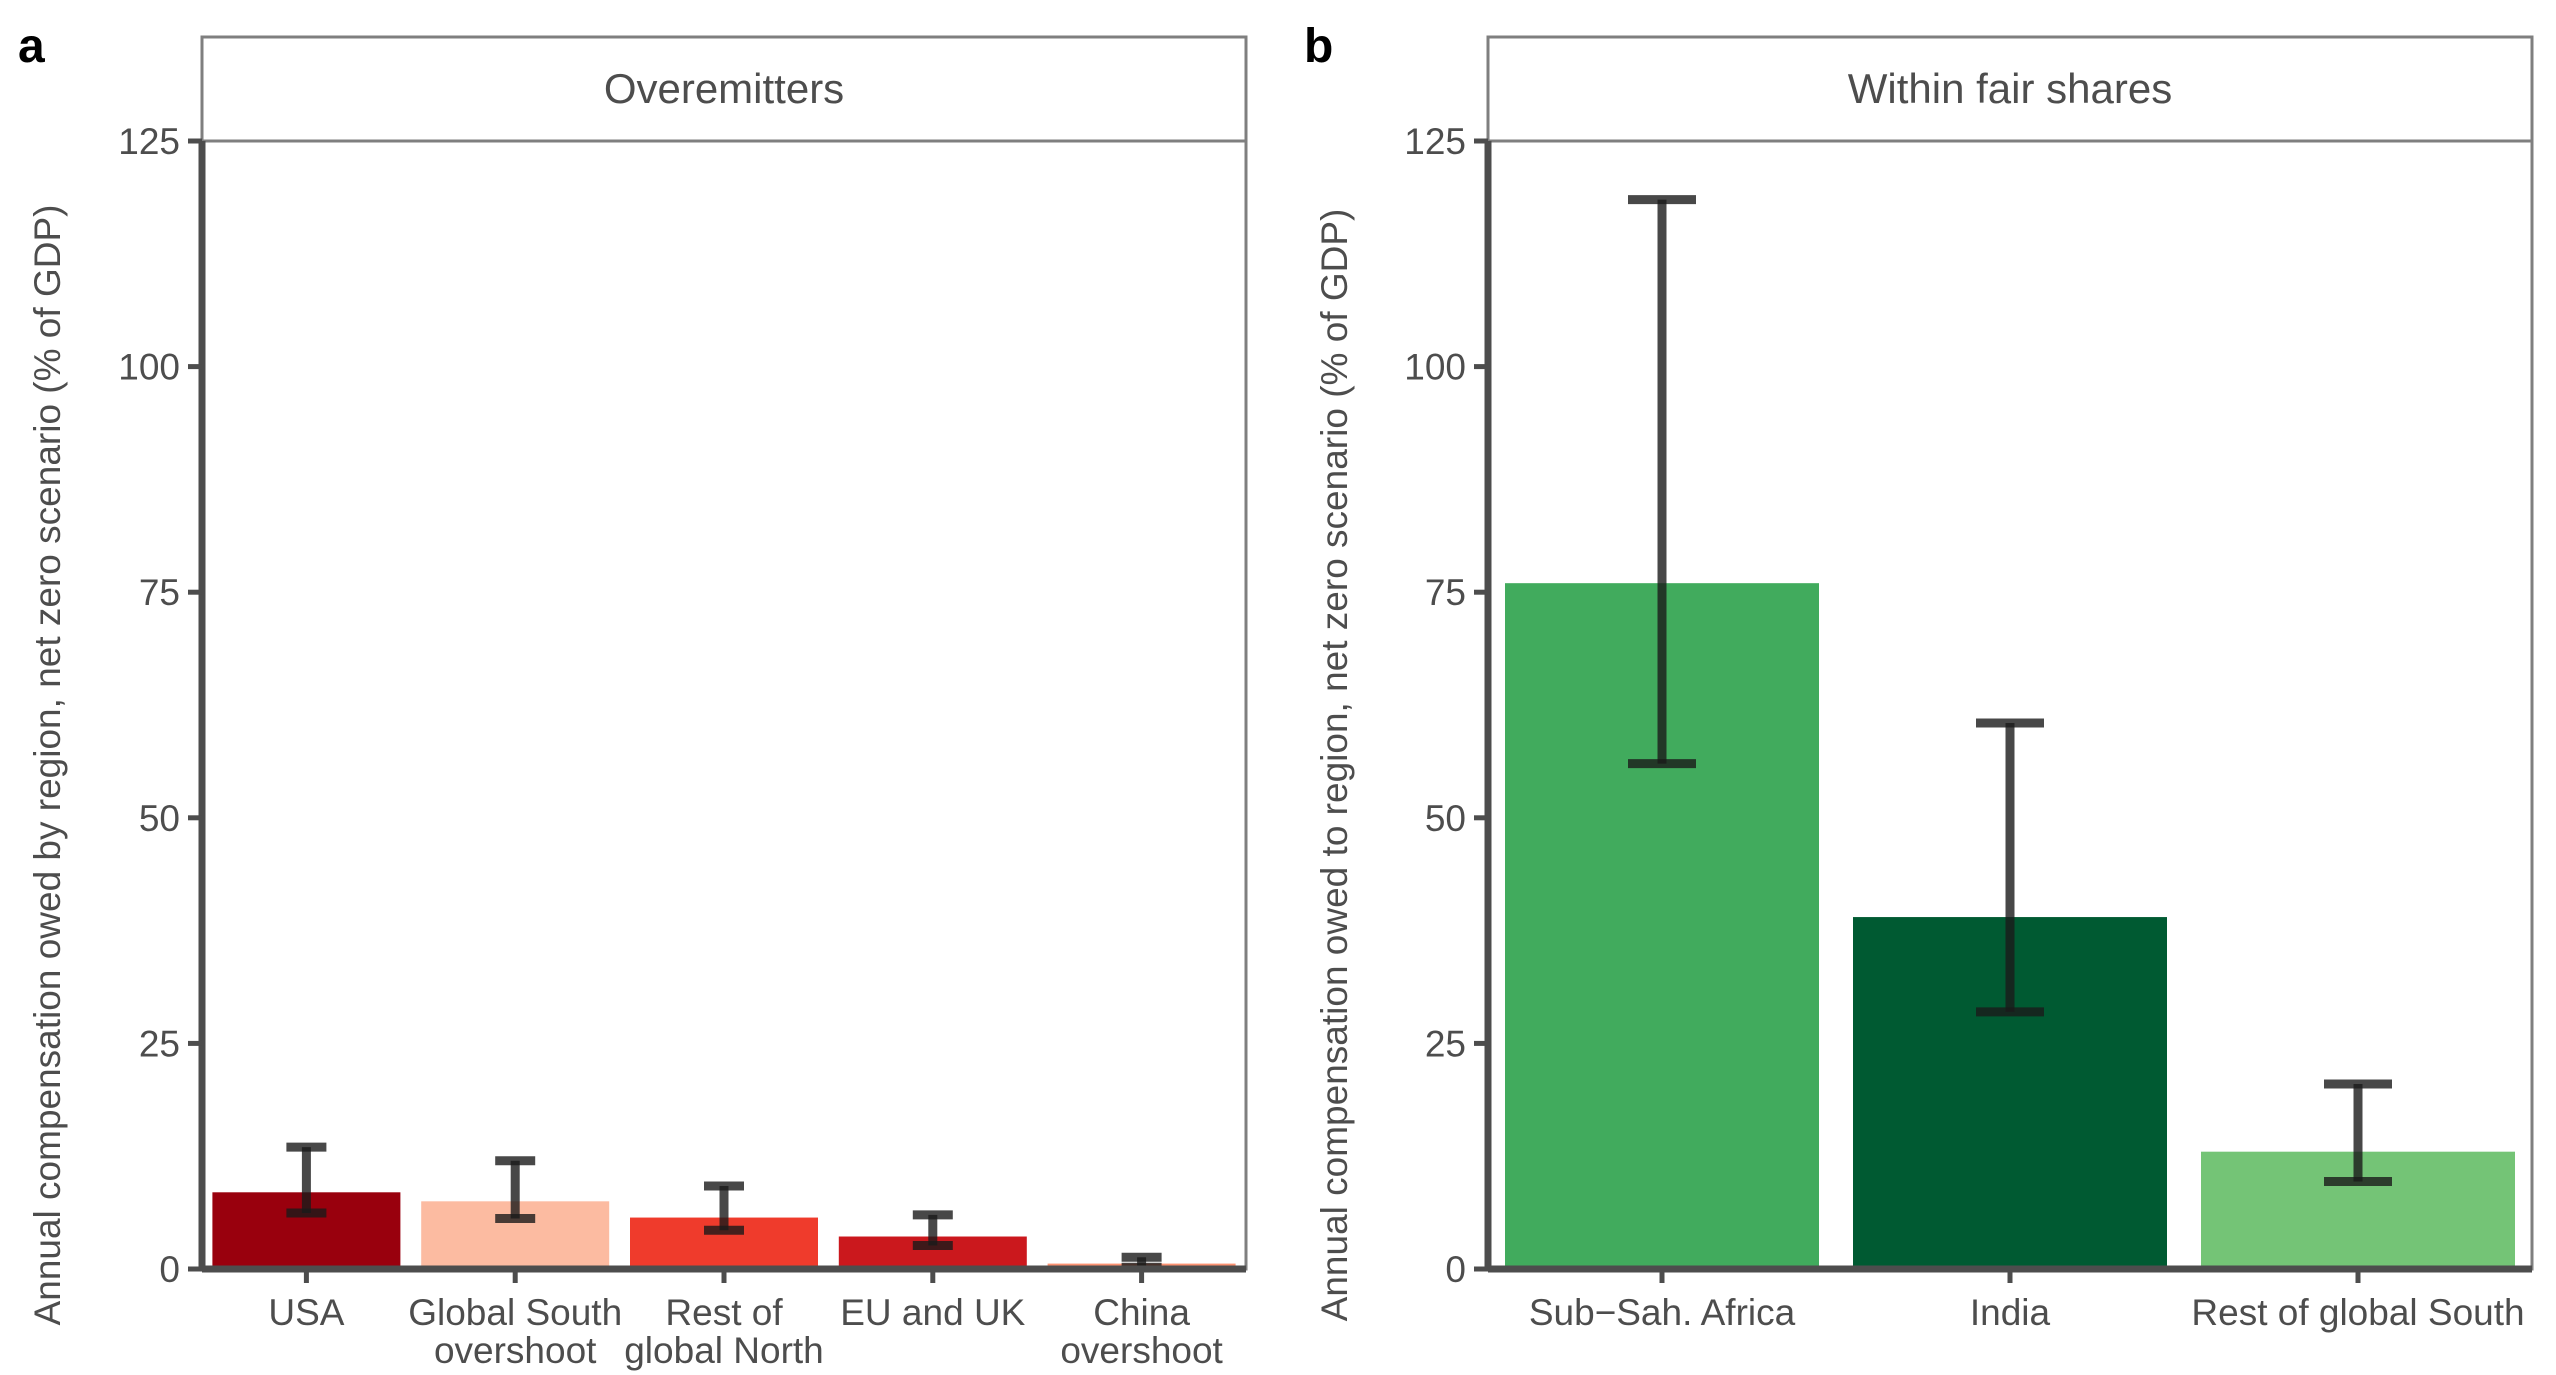  I want to click on x-tick-label-line: Sub−Sah. Africa, so click(1662, 1312).